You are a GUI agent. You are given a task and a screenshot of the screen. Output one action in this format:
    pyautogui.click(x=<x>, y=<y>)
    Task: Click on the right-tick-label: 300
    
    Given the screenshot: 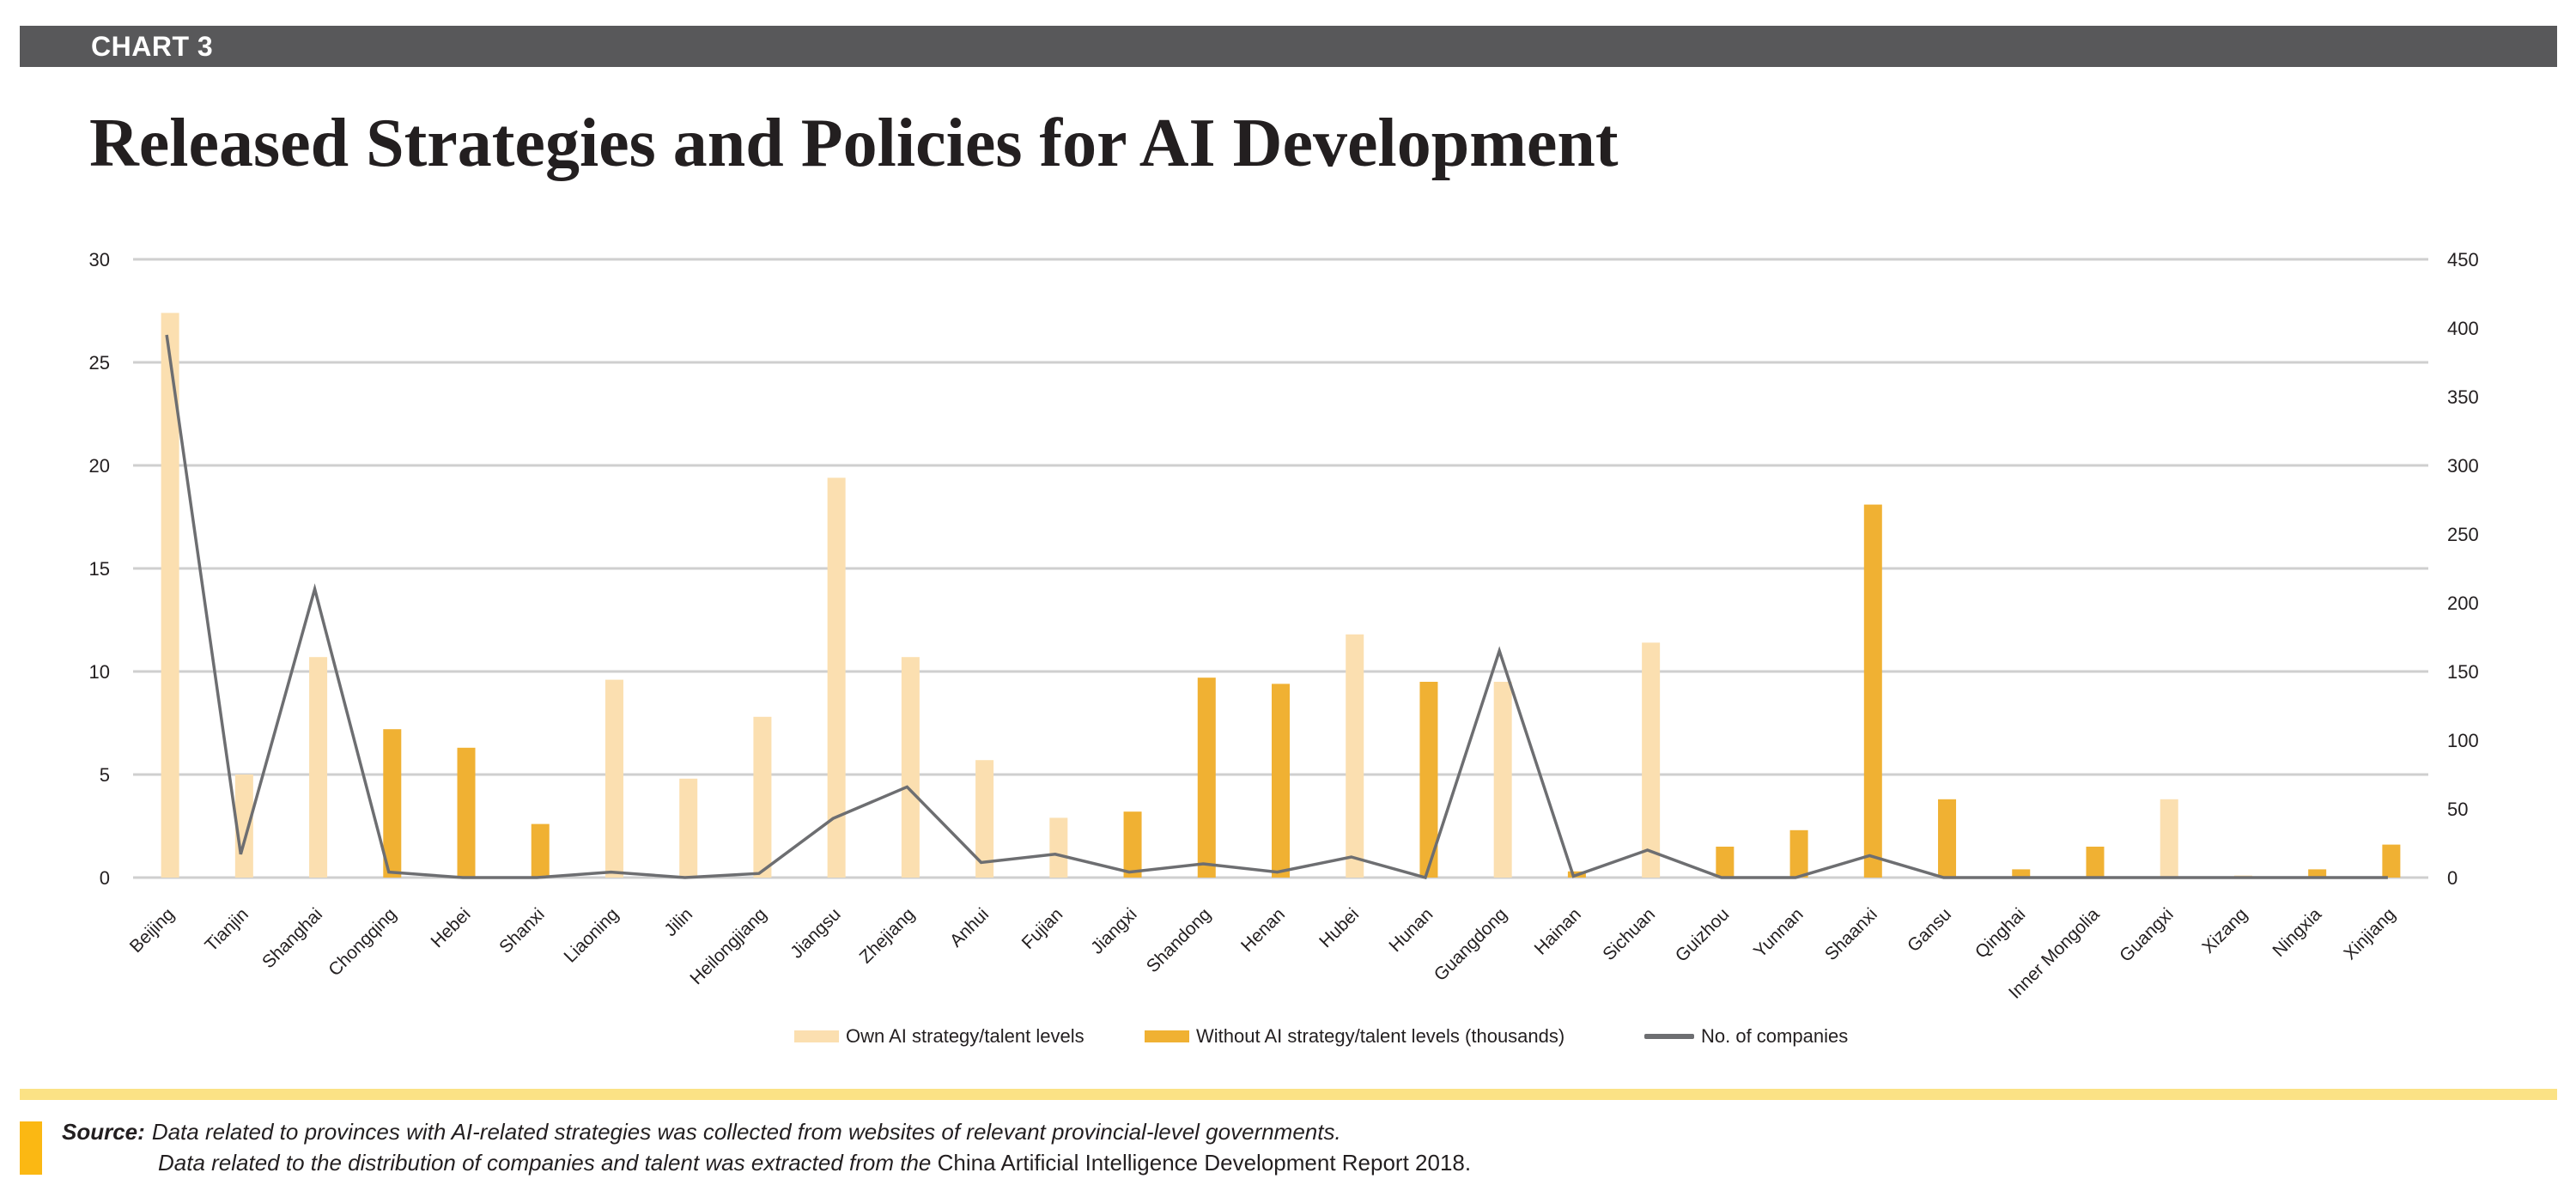 What is the action you would take?
    pyautogui.click(x=2463, y=466)
    